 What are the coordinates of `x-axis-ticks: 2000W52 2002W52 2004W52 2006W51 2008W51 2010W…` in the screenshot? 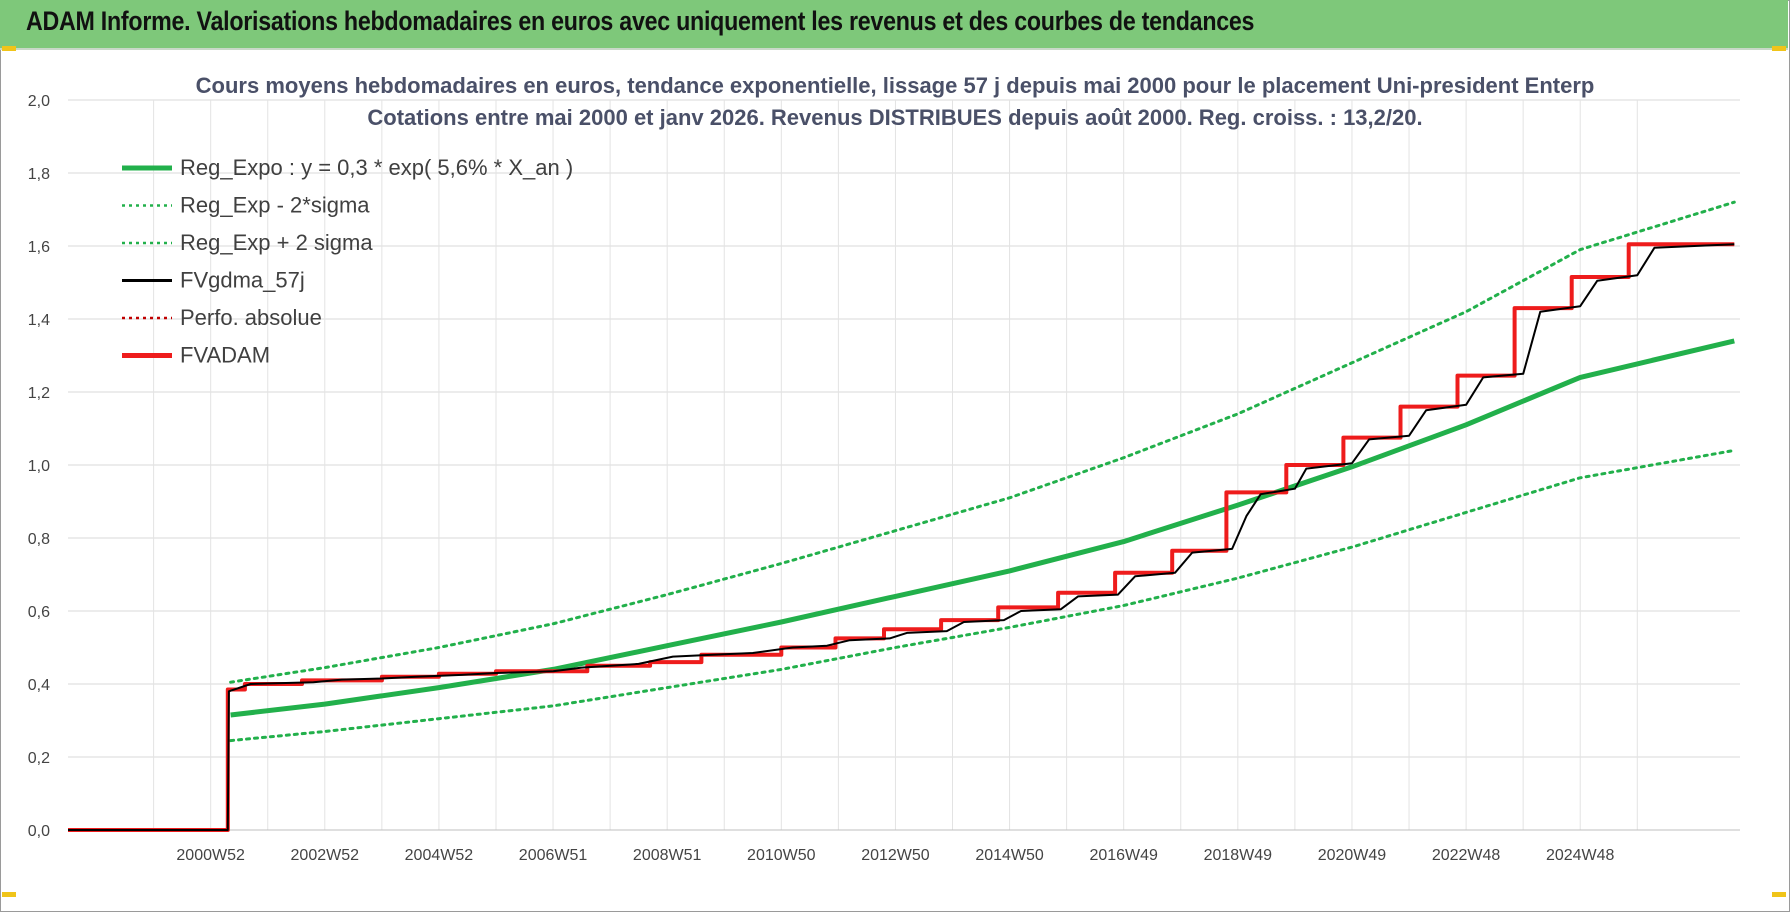 It's located at (895, 855).